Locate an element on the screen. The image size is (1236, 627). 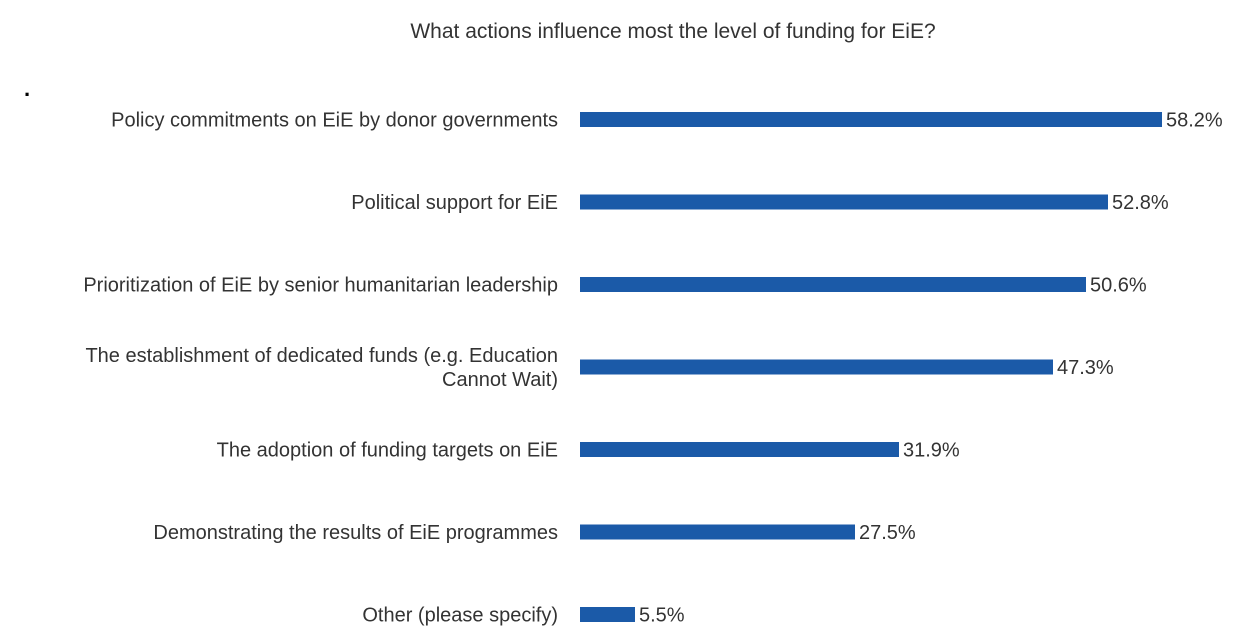
value-label-2: 50.6% is located at coordinates (1118, 286).